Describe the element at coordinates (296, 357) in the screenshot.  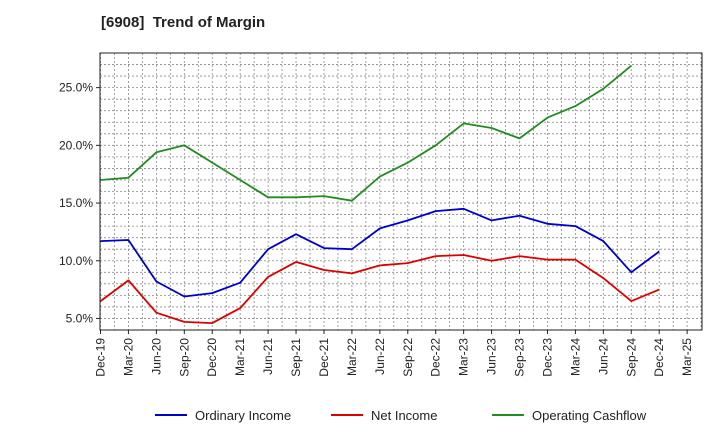
I see `x-tick-label: Sep-21` at that location.